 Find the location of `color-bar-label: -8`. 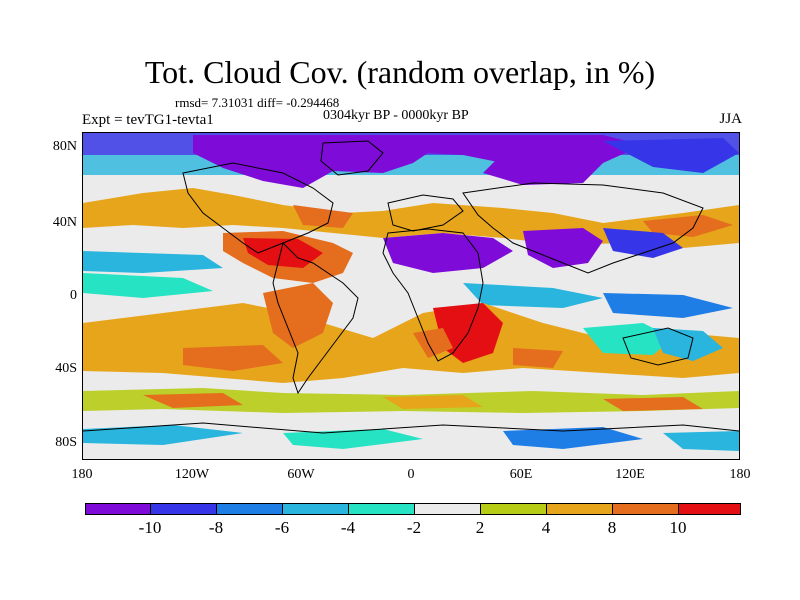

color-bar-label: -8 is located at coordinates (216, 527).